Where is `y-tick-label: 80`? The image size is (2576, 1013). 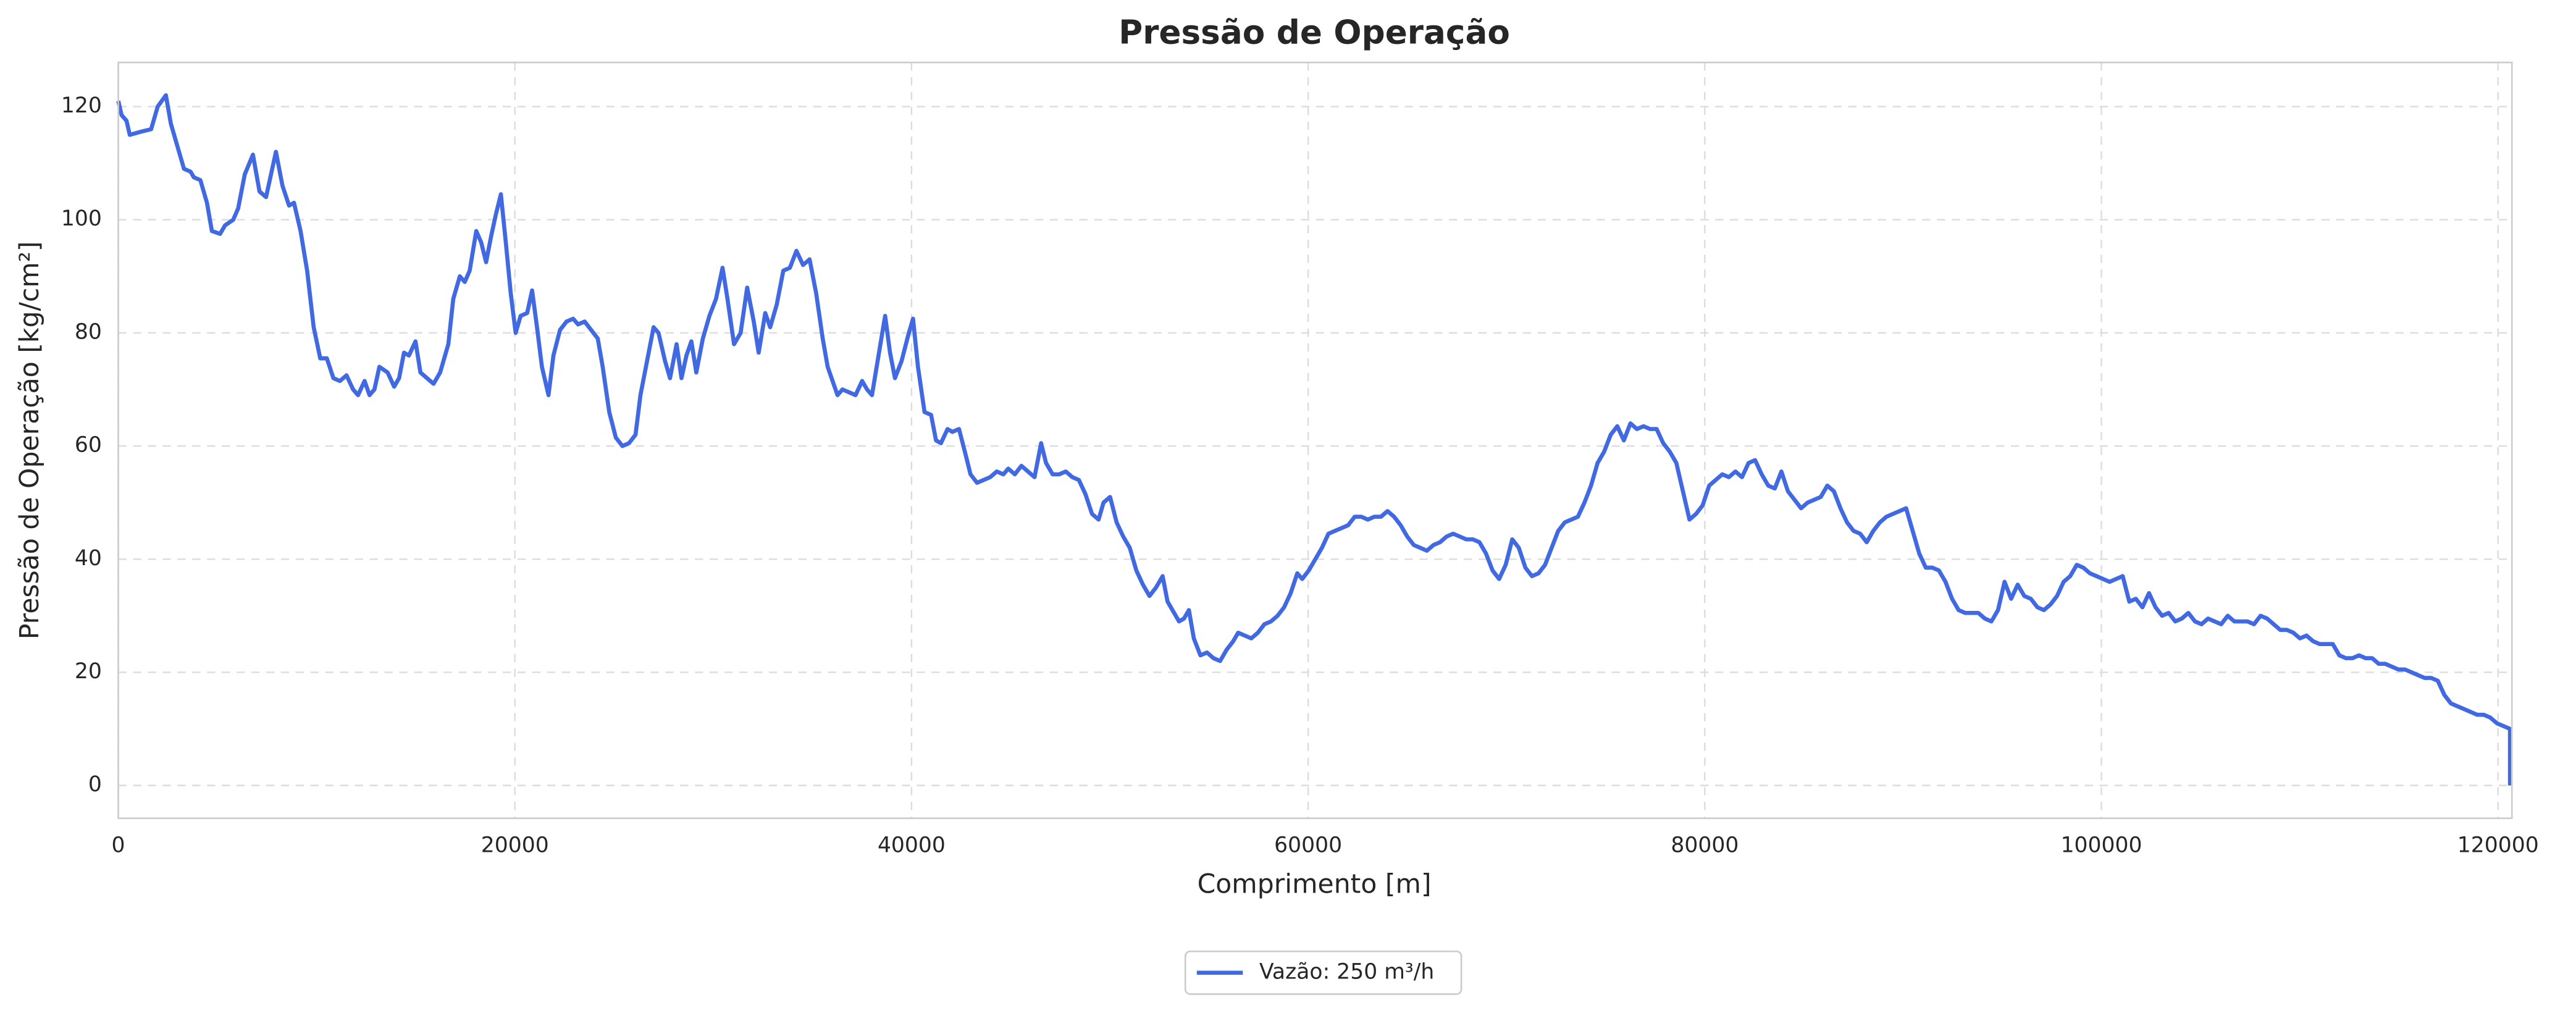 y-tick-label: 80 is located at coordinates (88, 331).